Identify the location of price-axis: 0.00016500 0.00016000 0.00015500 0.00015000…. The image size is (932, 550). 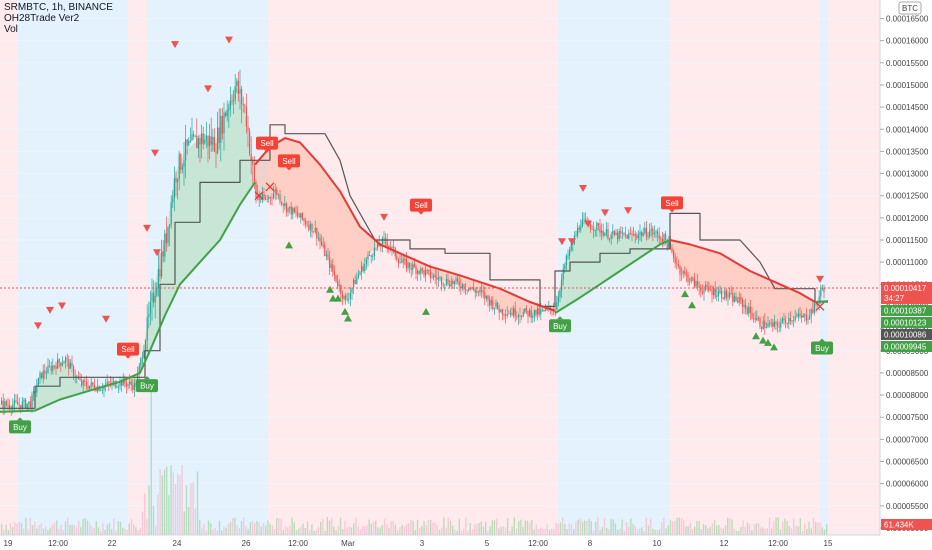
(905, 275).